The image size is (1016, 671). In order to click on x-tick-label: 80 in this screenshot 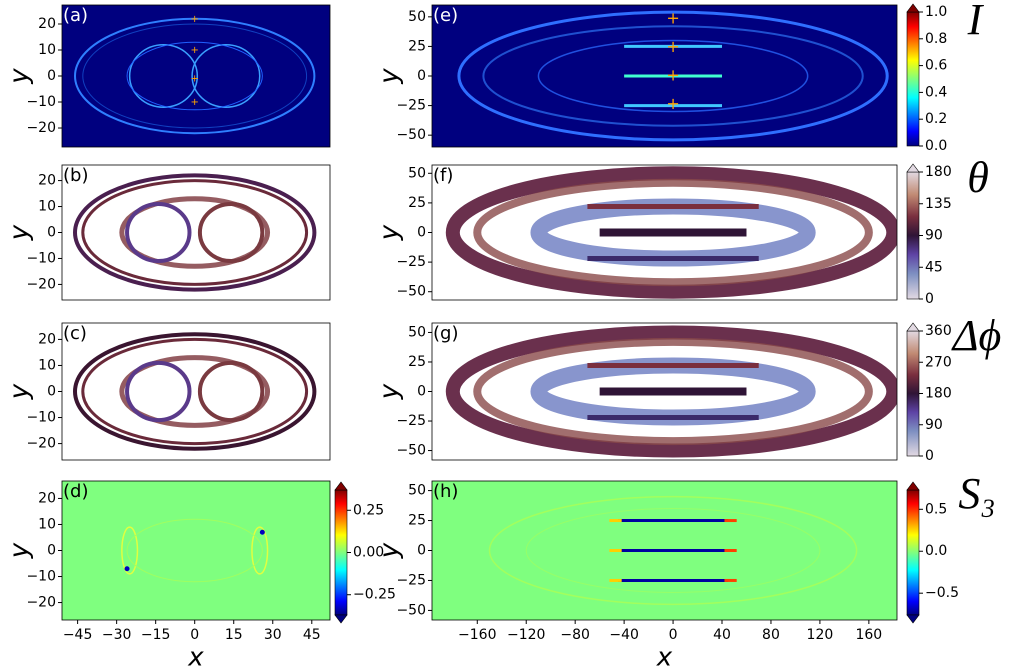, I will do `click(771, 635)`.